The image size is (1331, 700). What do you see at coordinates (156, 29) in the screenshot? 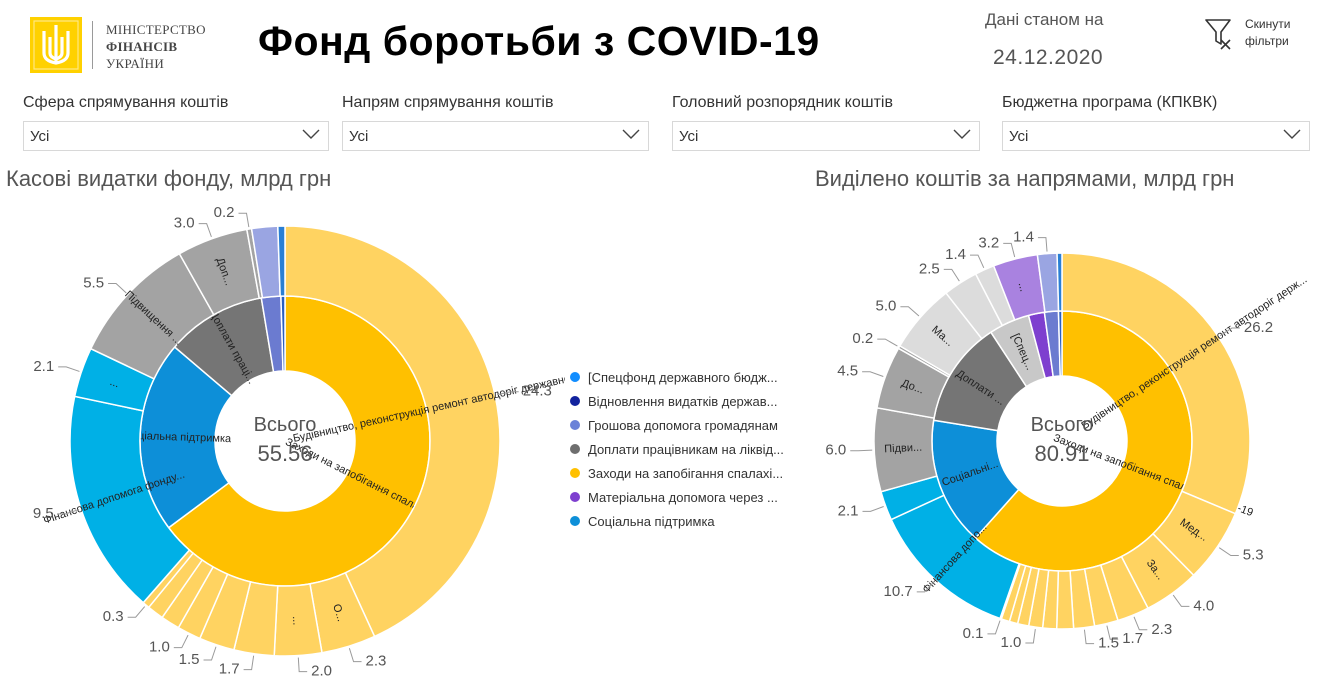
I see `logo-line-1: МІНІСТЕРСТВО` at bounding box center [156, 29].